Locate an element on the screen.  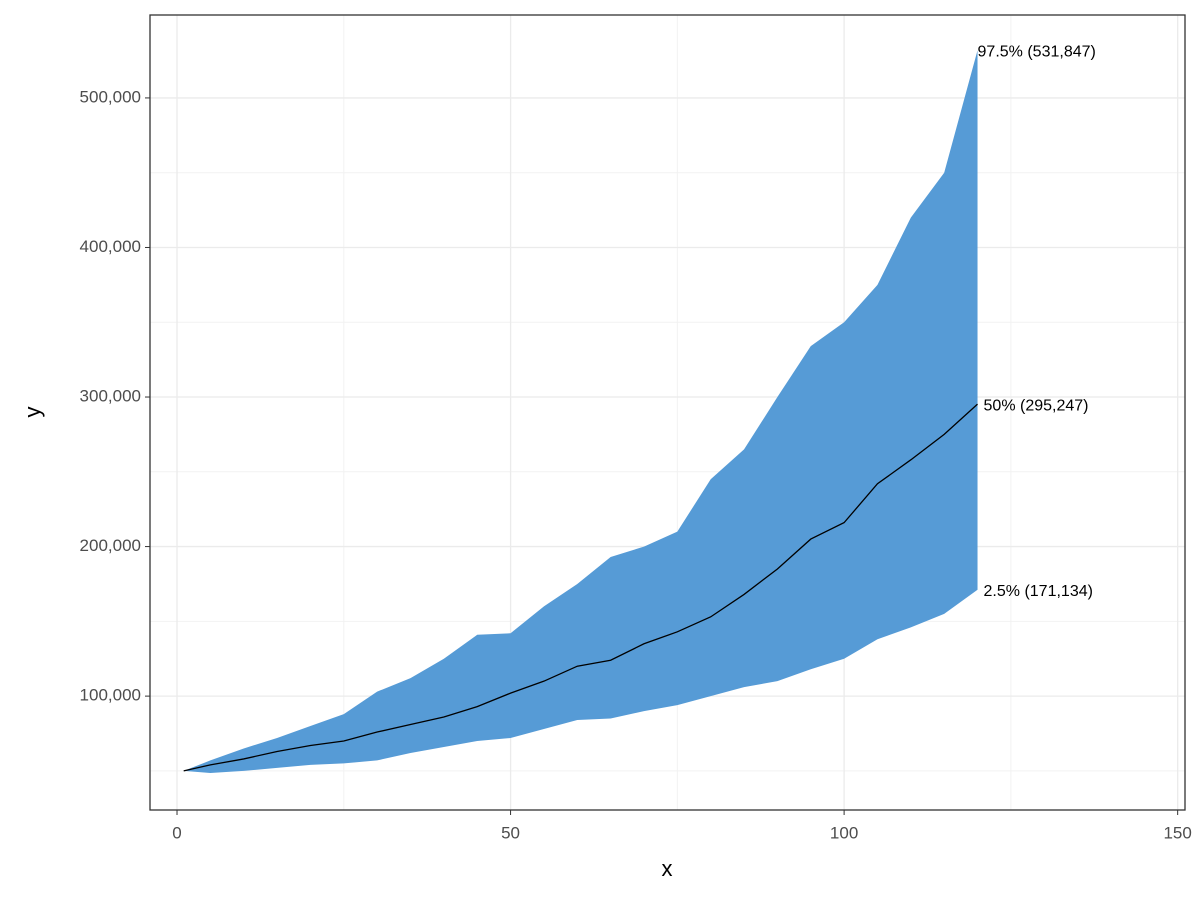
x-tick-label: 150 is located at coordinates (1177, 832).